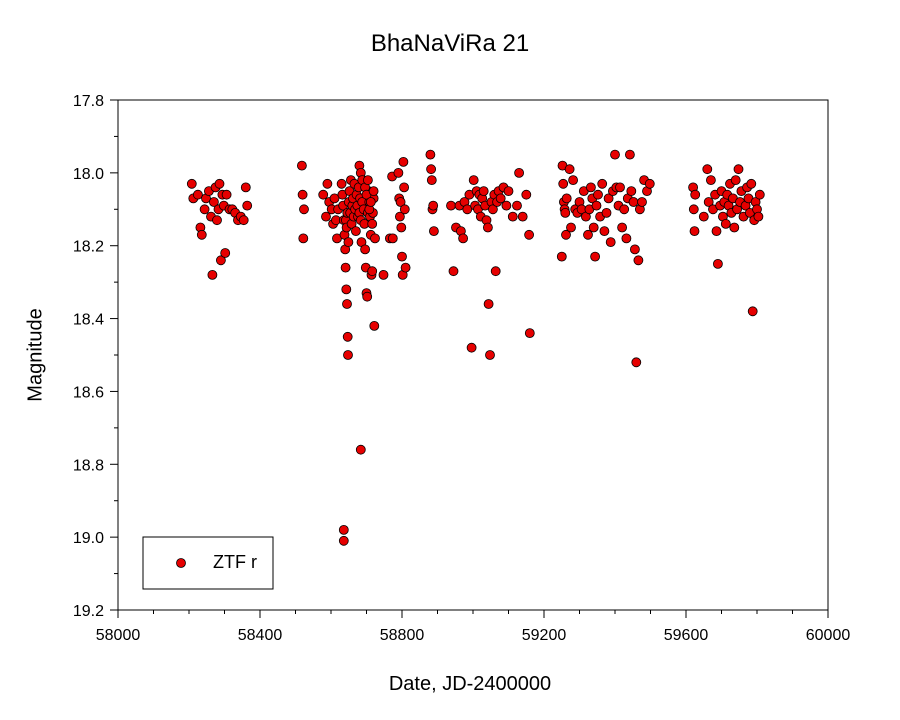  What do you see at coordinates (35, 355) in the screenshot?
I see `y-axis-label: Magnitude` at bounding box center [35, 355].